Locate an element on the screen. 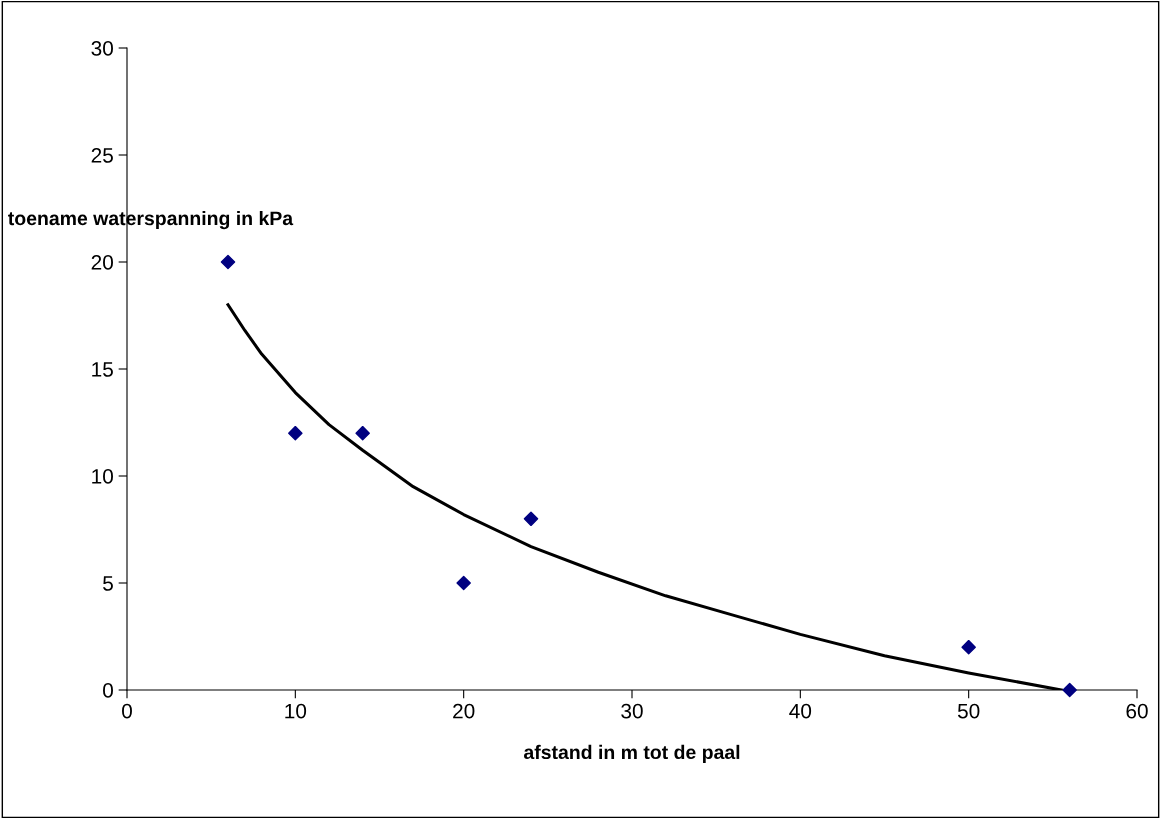 Image resolution: width=1161 pixels, height=819 pixels. y-tick-label: 25 is located at coordinates (102, 155).